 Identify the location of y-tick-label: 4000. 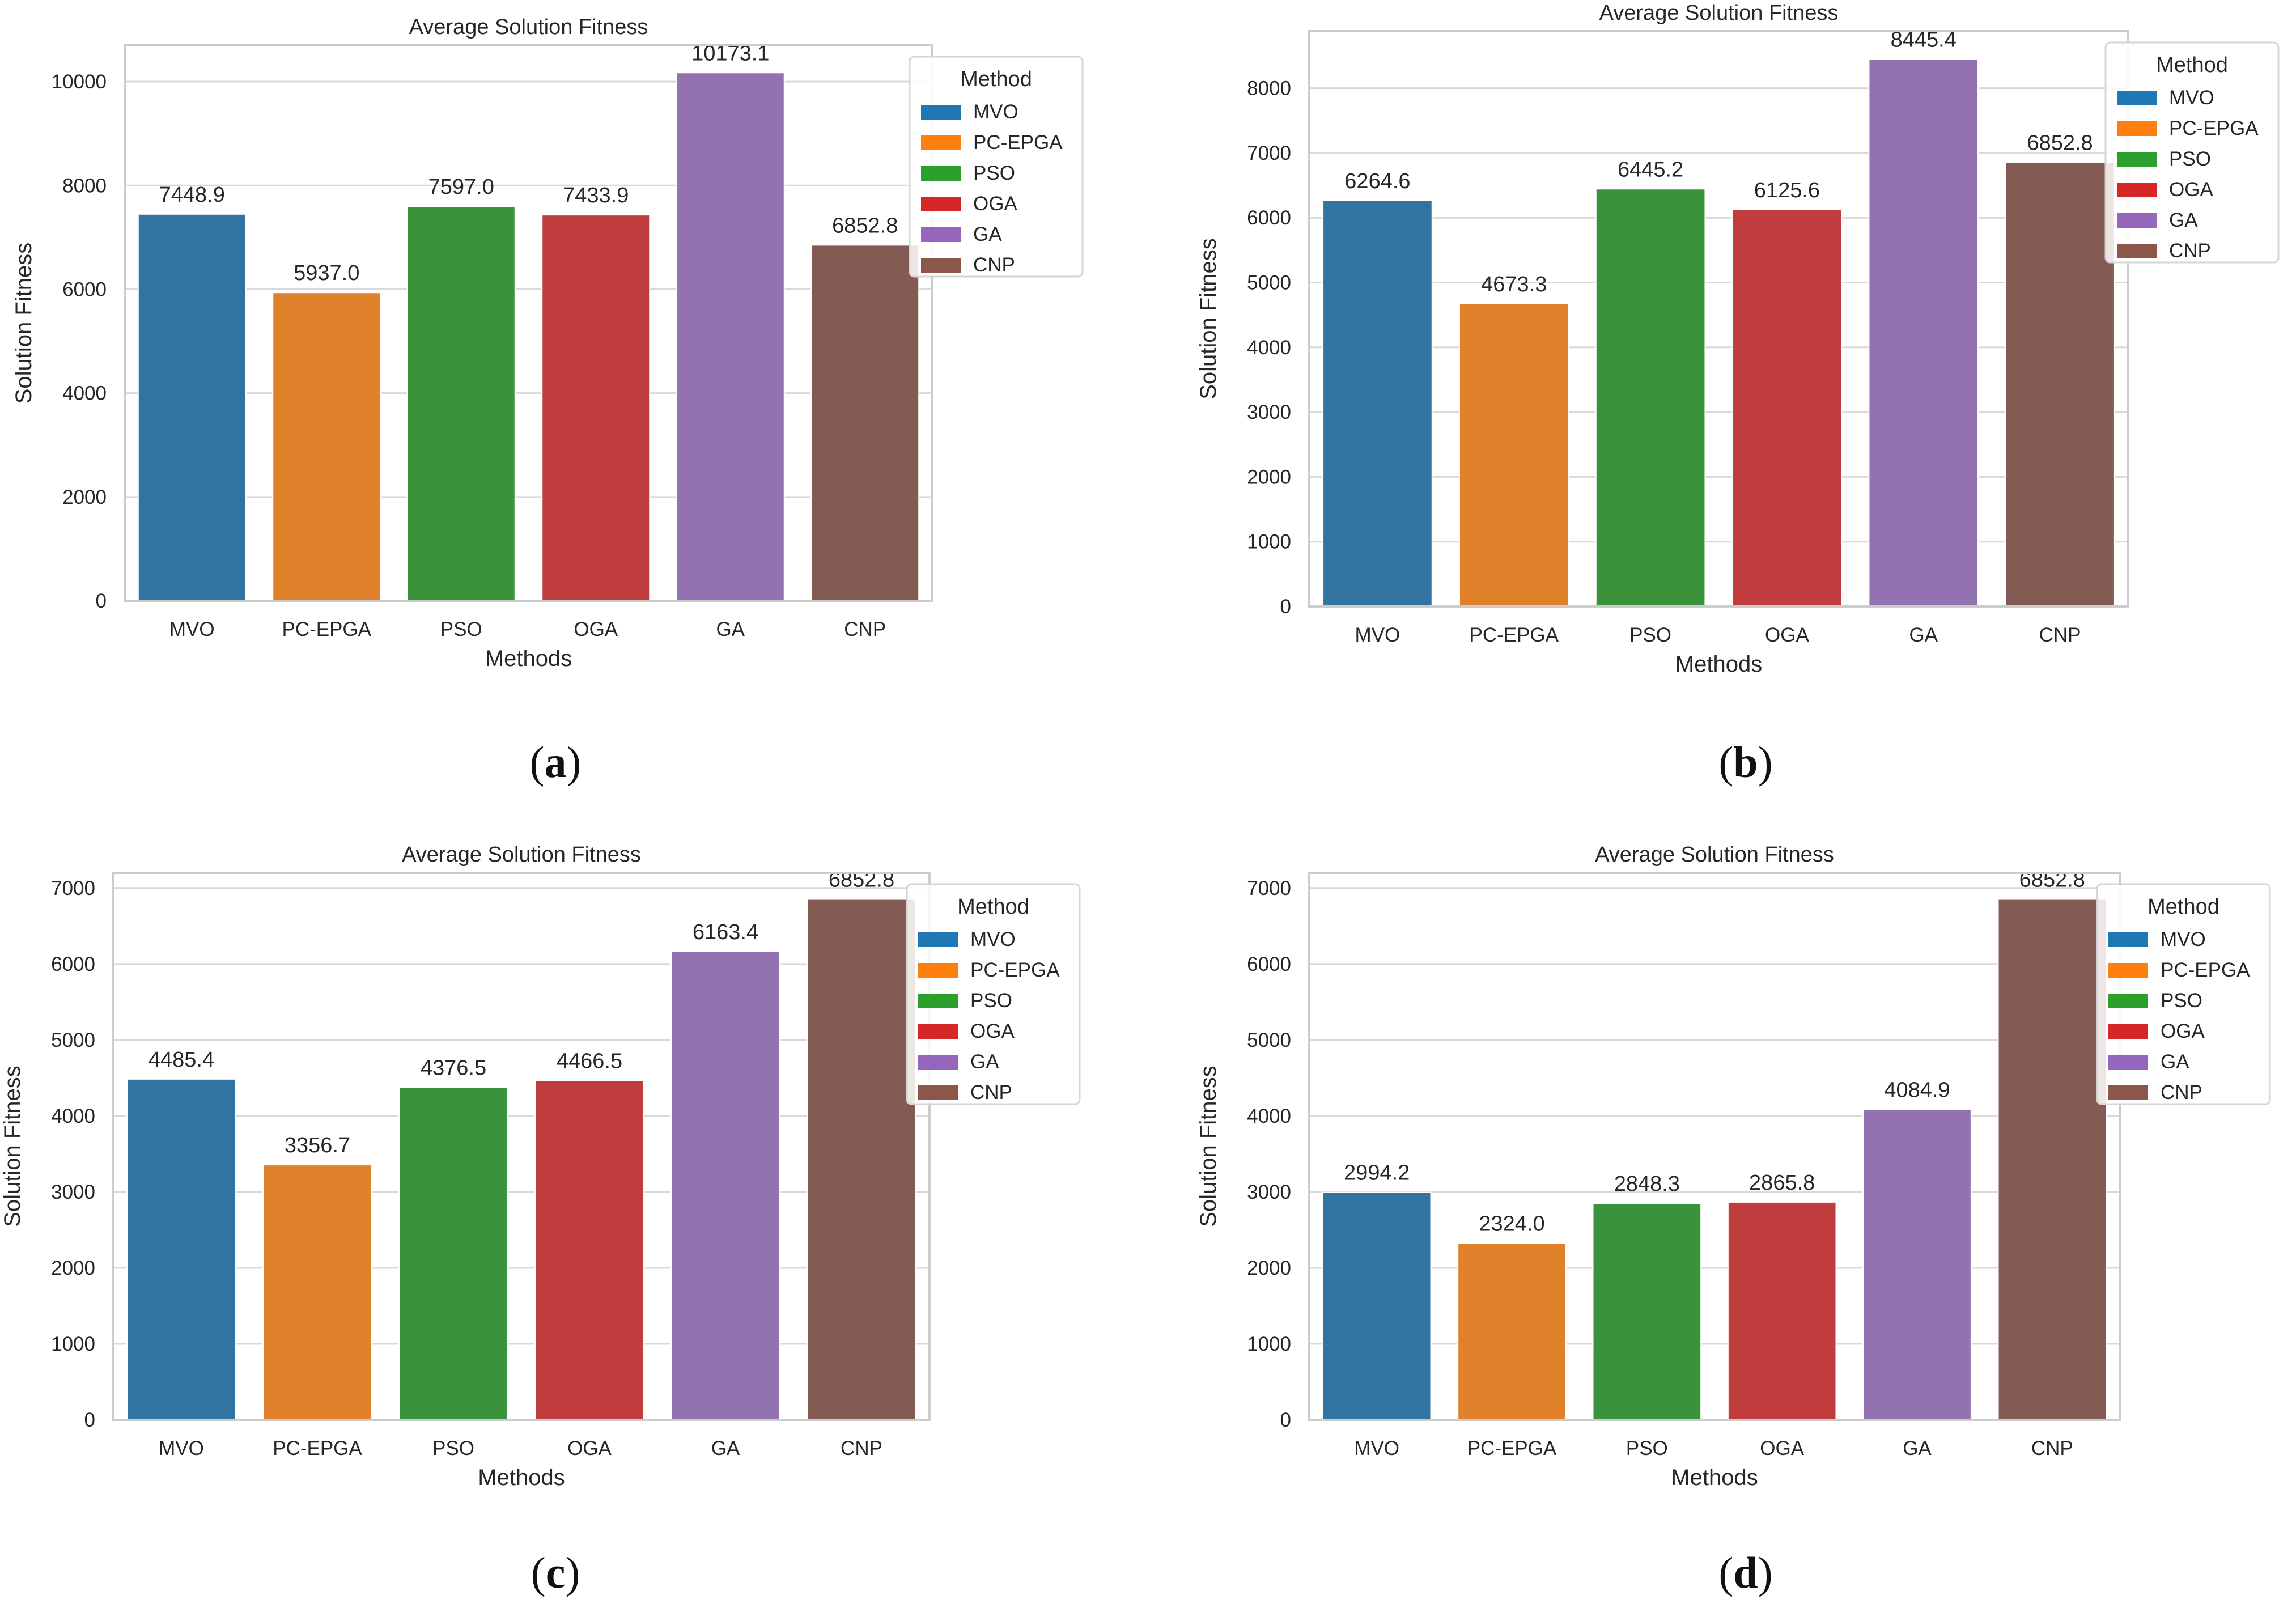
(84, 394).